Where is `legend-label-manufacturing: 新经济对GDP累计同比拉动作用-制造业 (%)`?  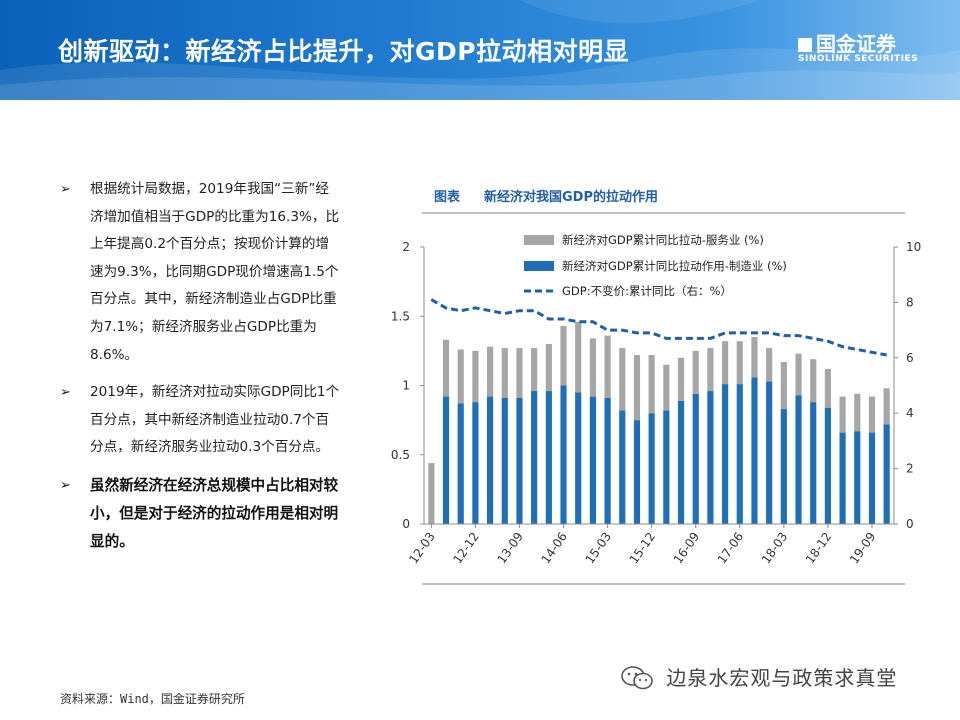 legend-label-manufacturing: 新经济对GDP累计同比拉动作用-制造业 (%) is located at coordinates (674, 266).